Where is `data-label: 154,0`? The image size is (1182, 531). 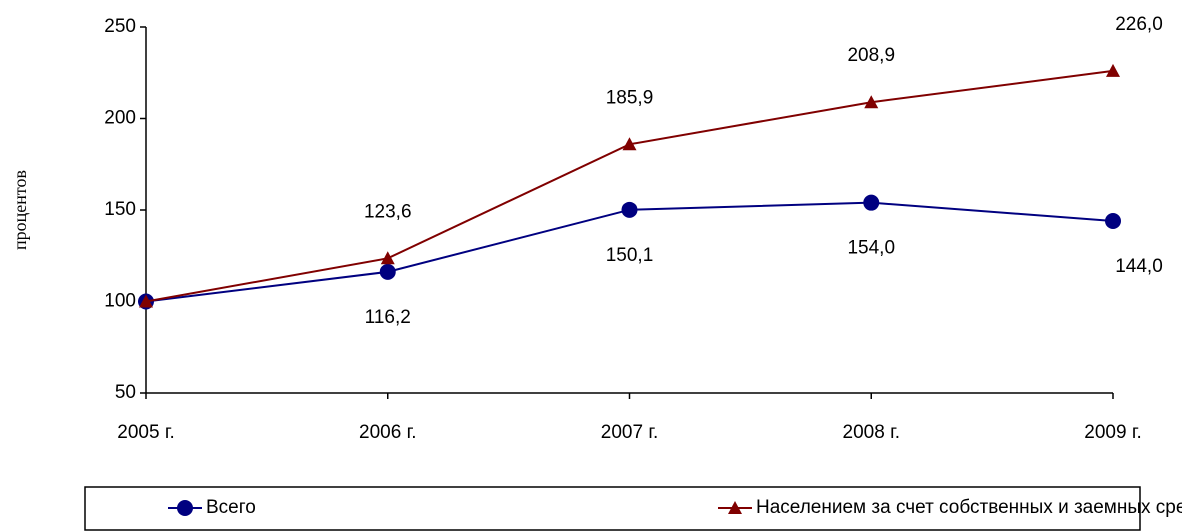
data-label: 154,0 is located at coordinates (871, 248).